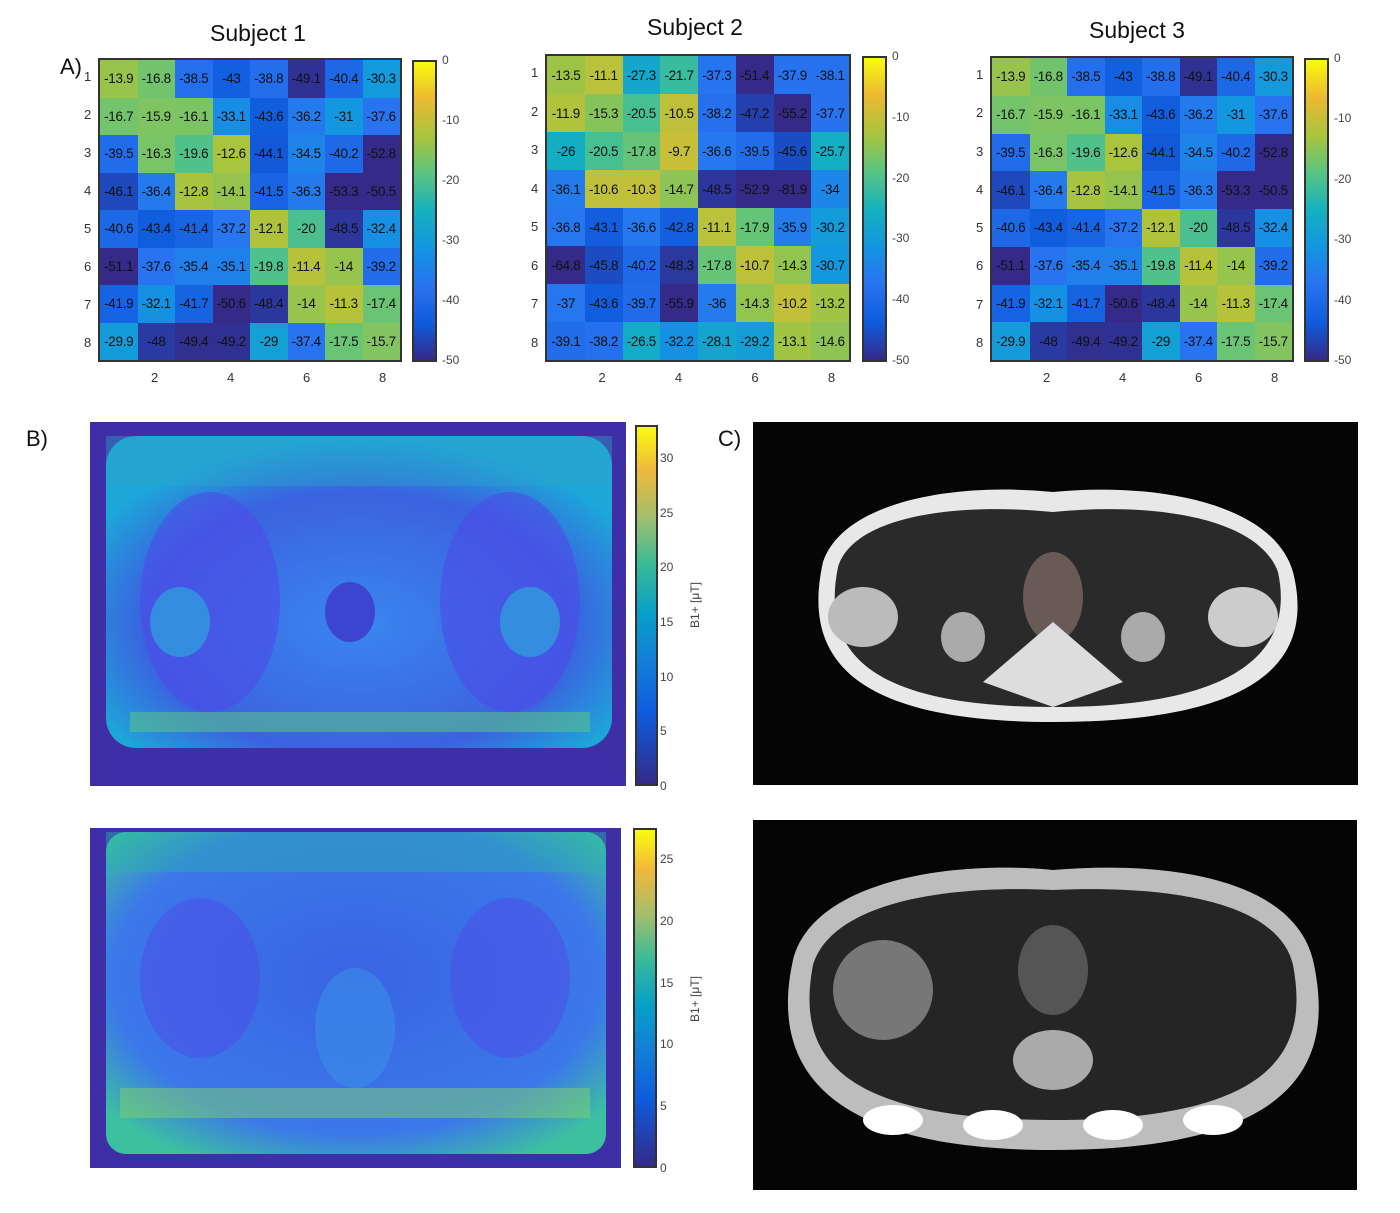 The height and width of the screenshot is (1213, 1400). I want to click on heatmap-cell: -10.6, so click(603, 189).